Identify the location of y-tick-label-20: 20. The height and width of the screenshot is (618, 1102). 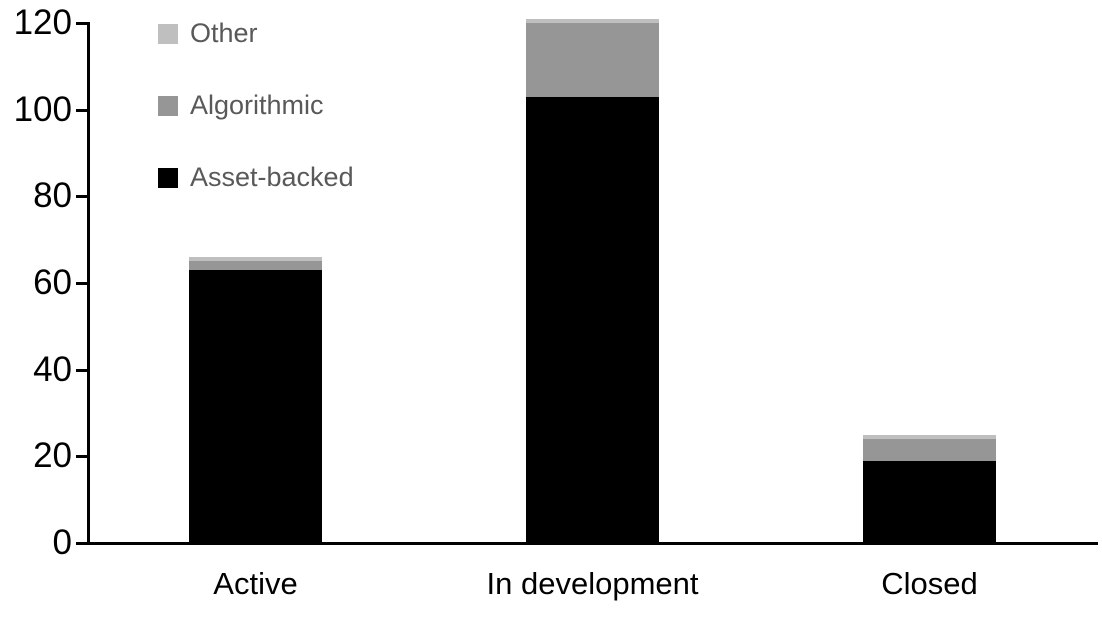
(52, 456).